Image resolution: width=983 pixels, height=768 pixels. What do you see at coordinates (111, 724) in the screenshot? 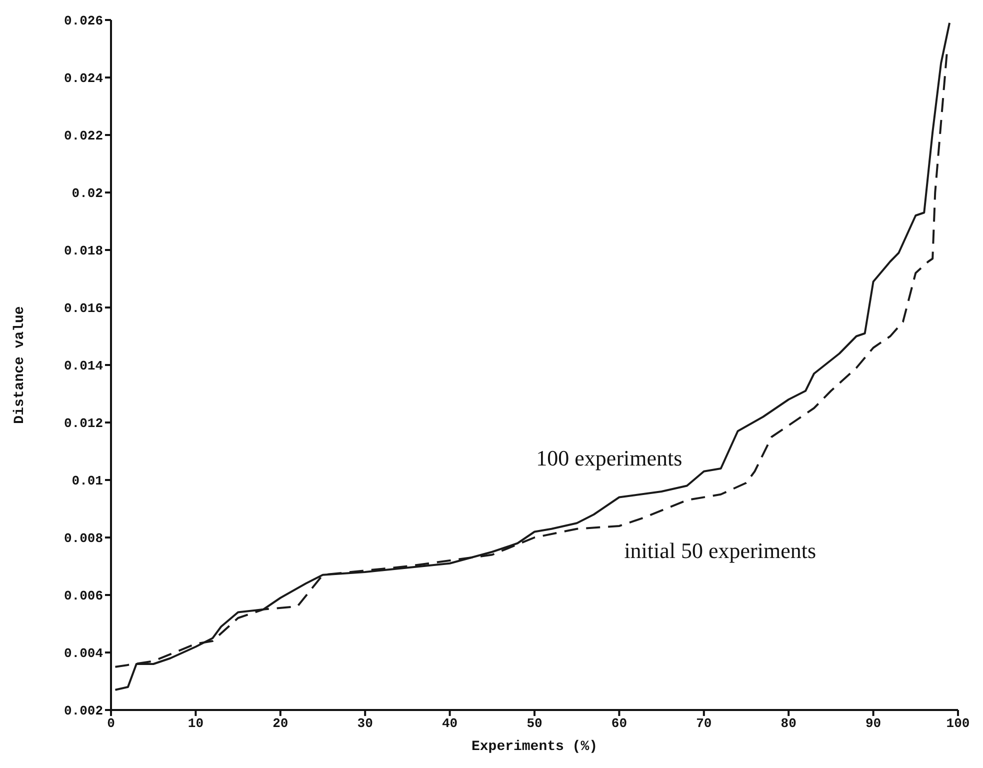
I see `x-tick-label: 0` at bounding box center [111, 724].